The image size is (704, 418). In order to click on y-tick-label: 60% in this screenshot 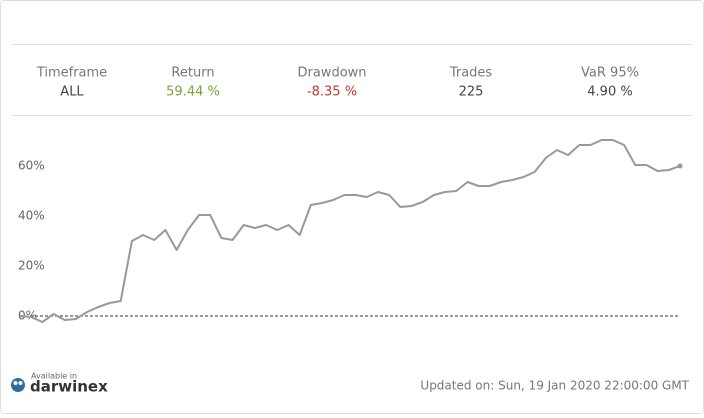, I will do `click(31, 166)`.